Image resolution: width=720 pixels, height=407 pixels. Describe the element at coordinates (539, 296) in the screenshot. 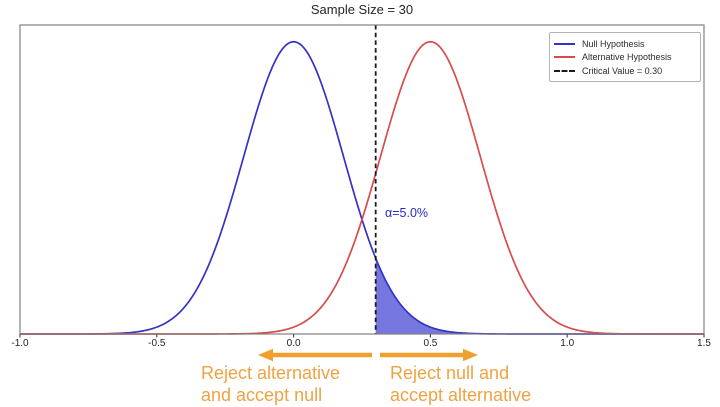

I see `alpha-shaded-region` at that location.